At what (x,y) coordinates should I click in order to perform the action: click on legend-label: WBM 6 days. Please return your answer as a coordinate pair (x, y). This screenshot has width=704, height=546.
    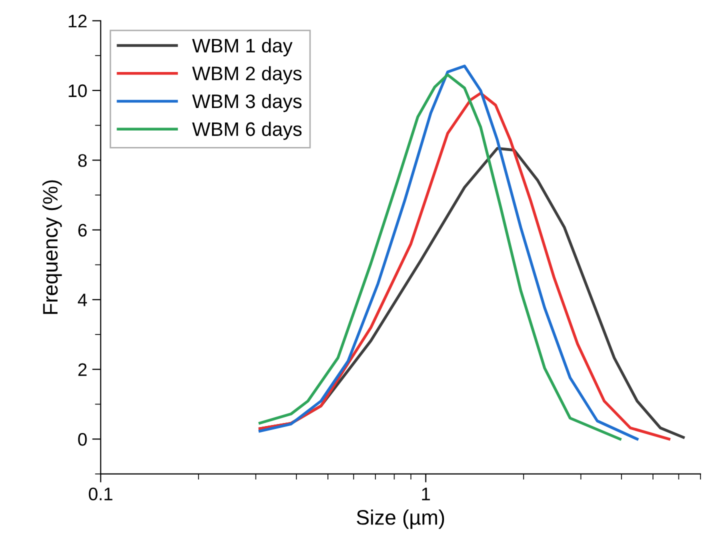
    Looking at the image, I should click on (247, 131).